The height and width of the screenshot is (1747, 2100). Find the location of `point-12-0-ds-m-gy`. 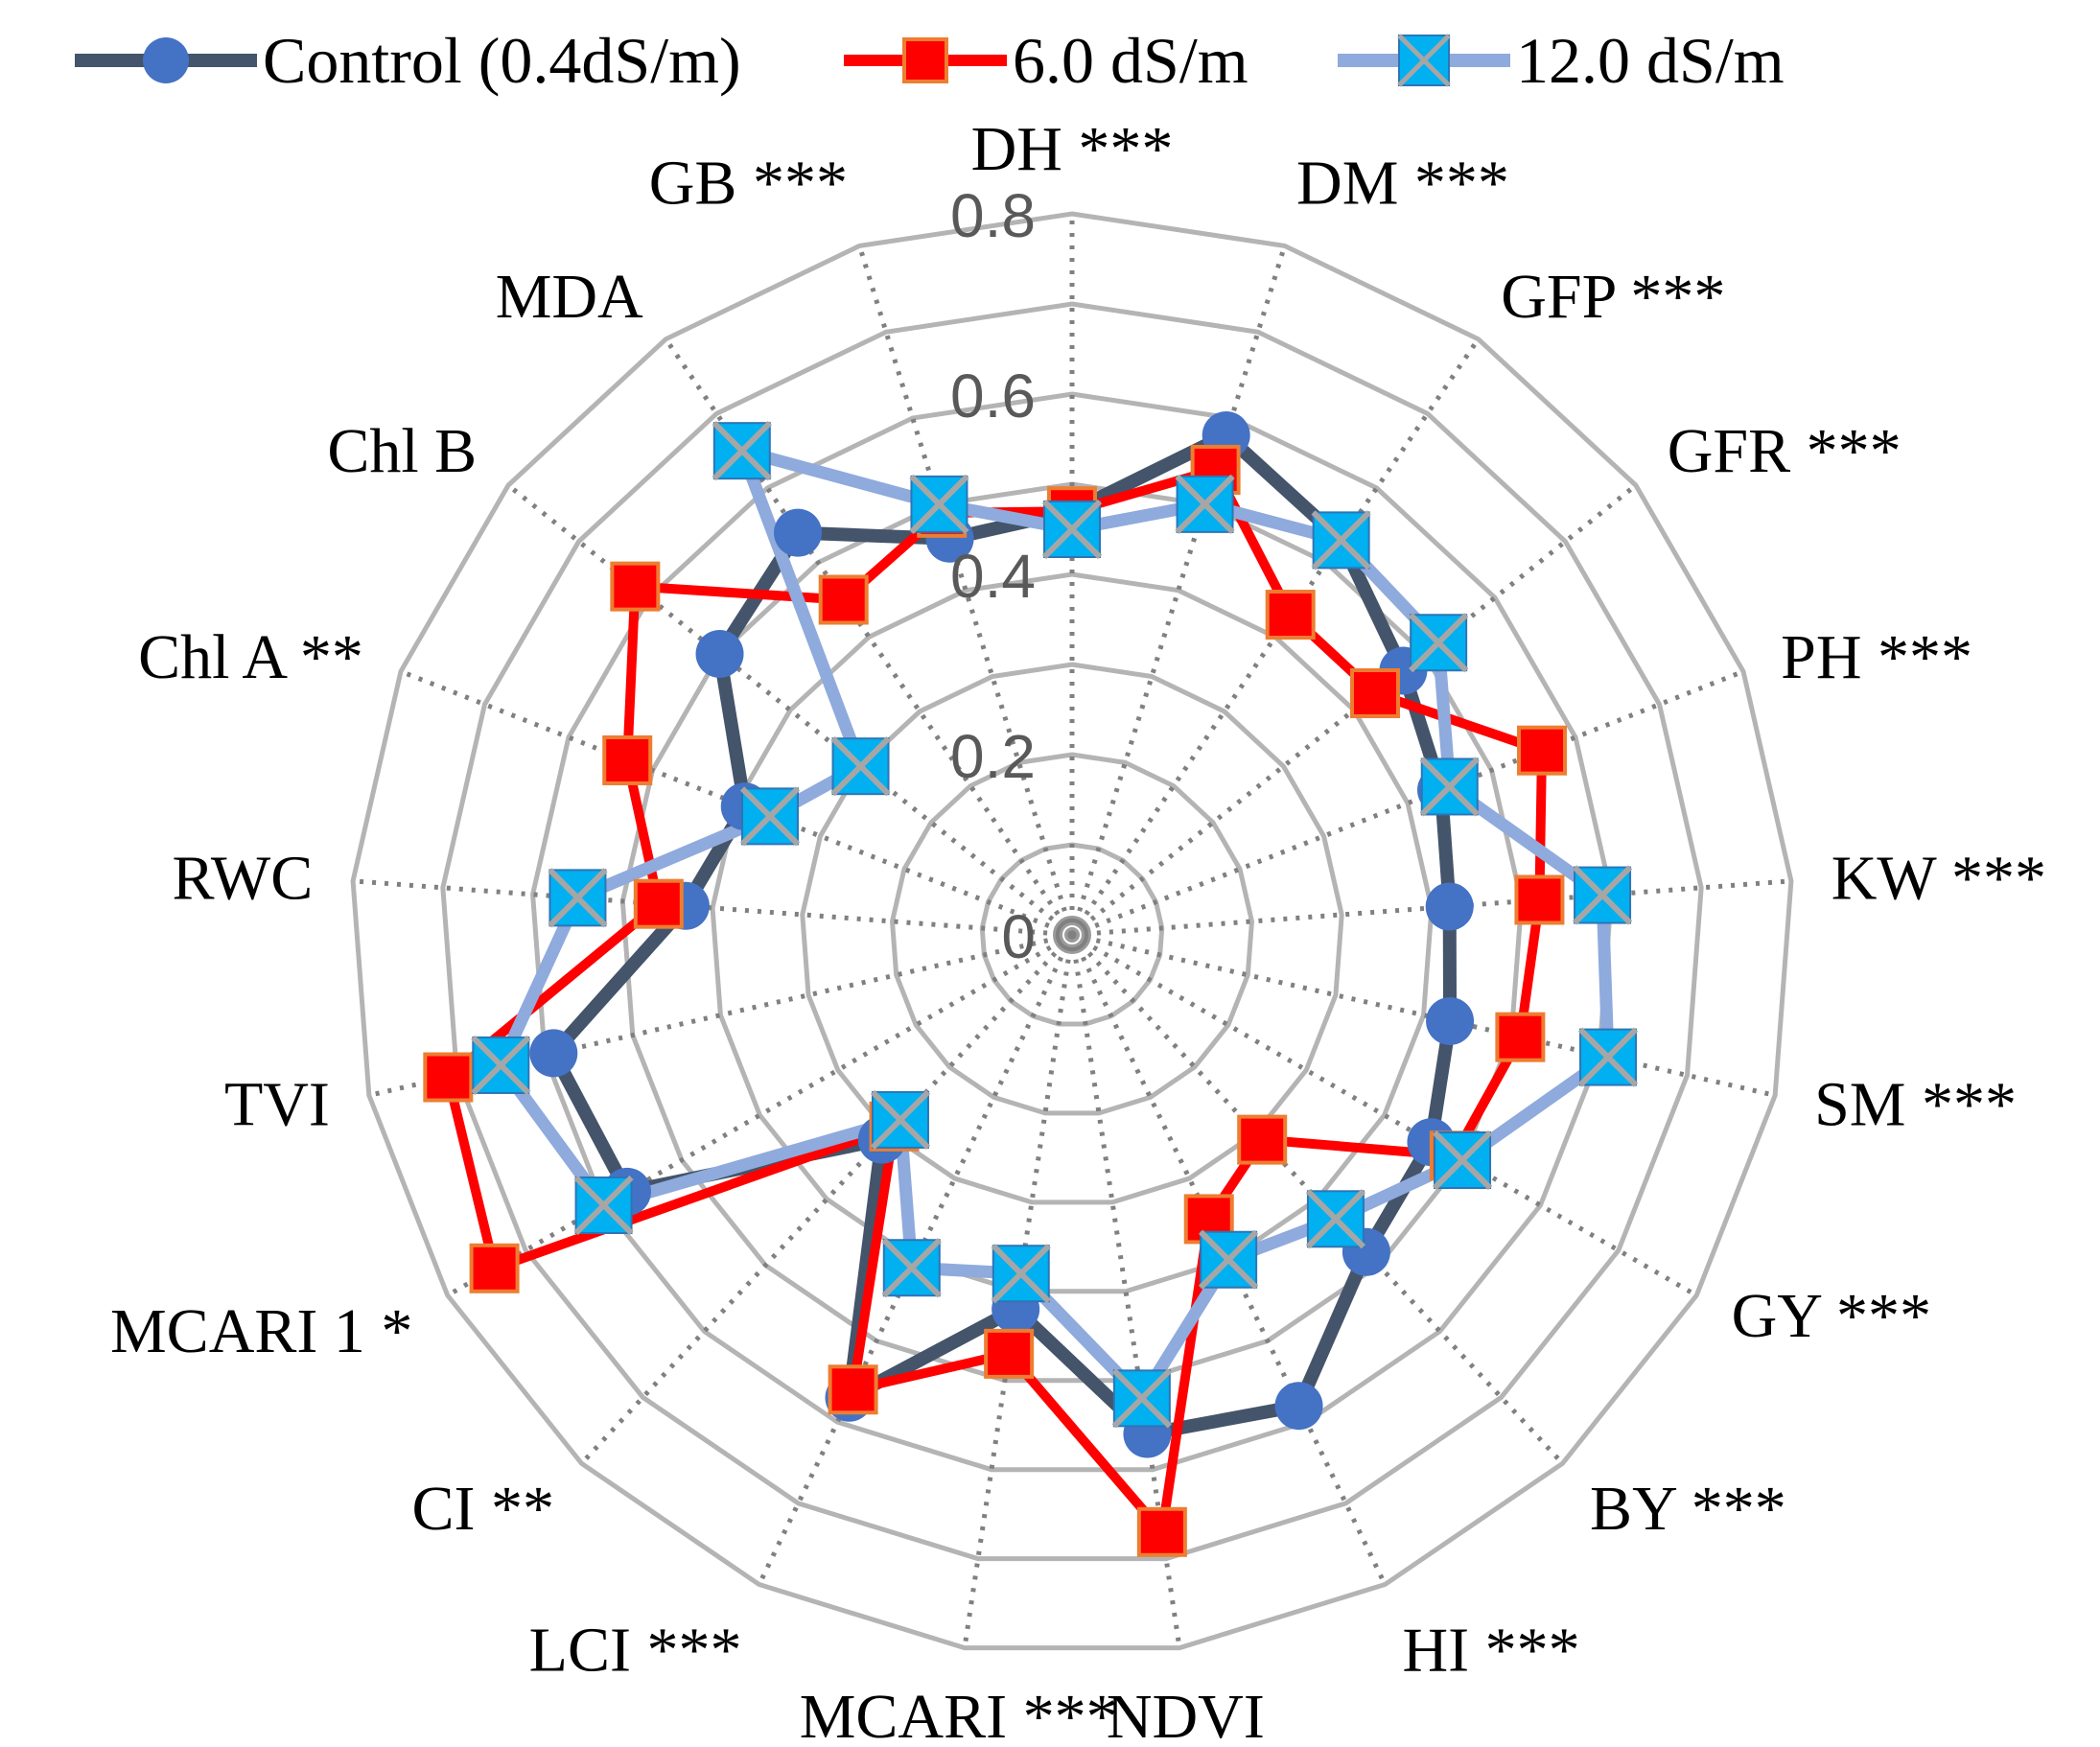

point-12-0-ds-m-gy is located at coordinates (1462, 1160).